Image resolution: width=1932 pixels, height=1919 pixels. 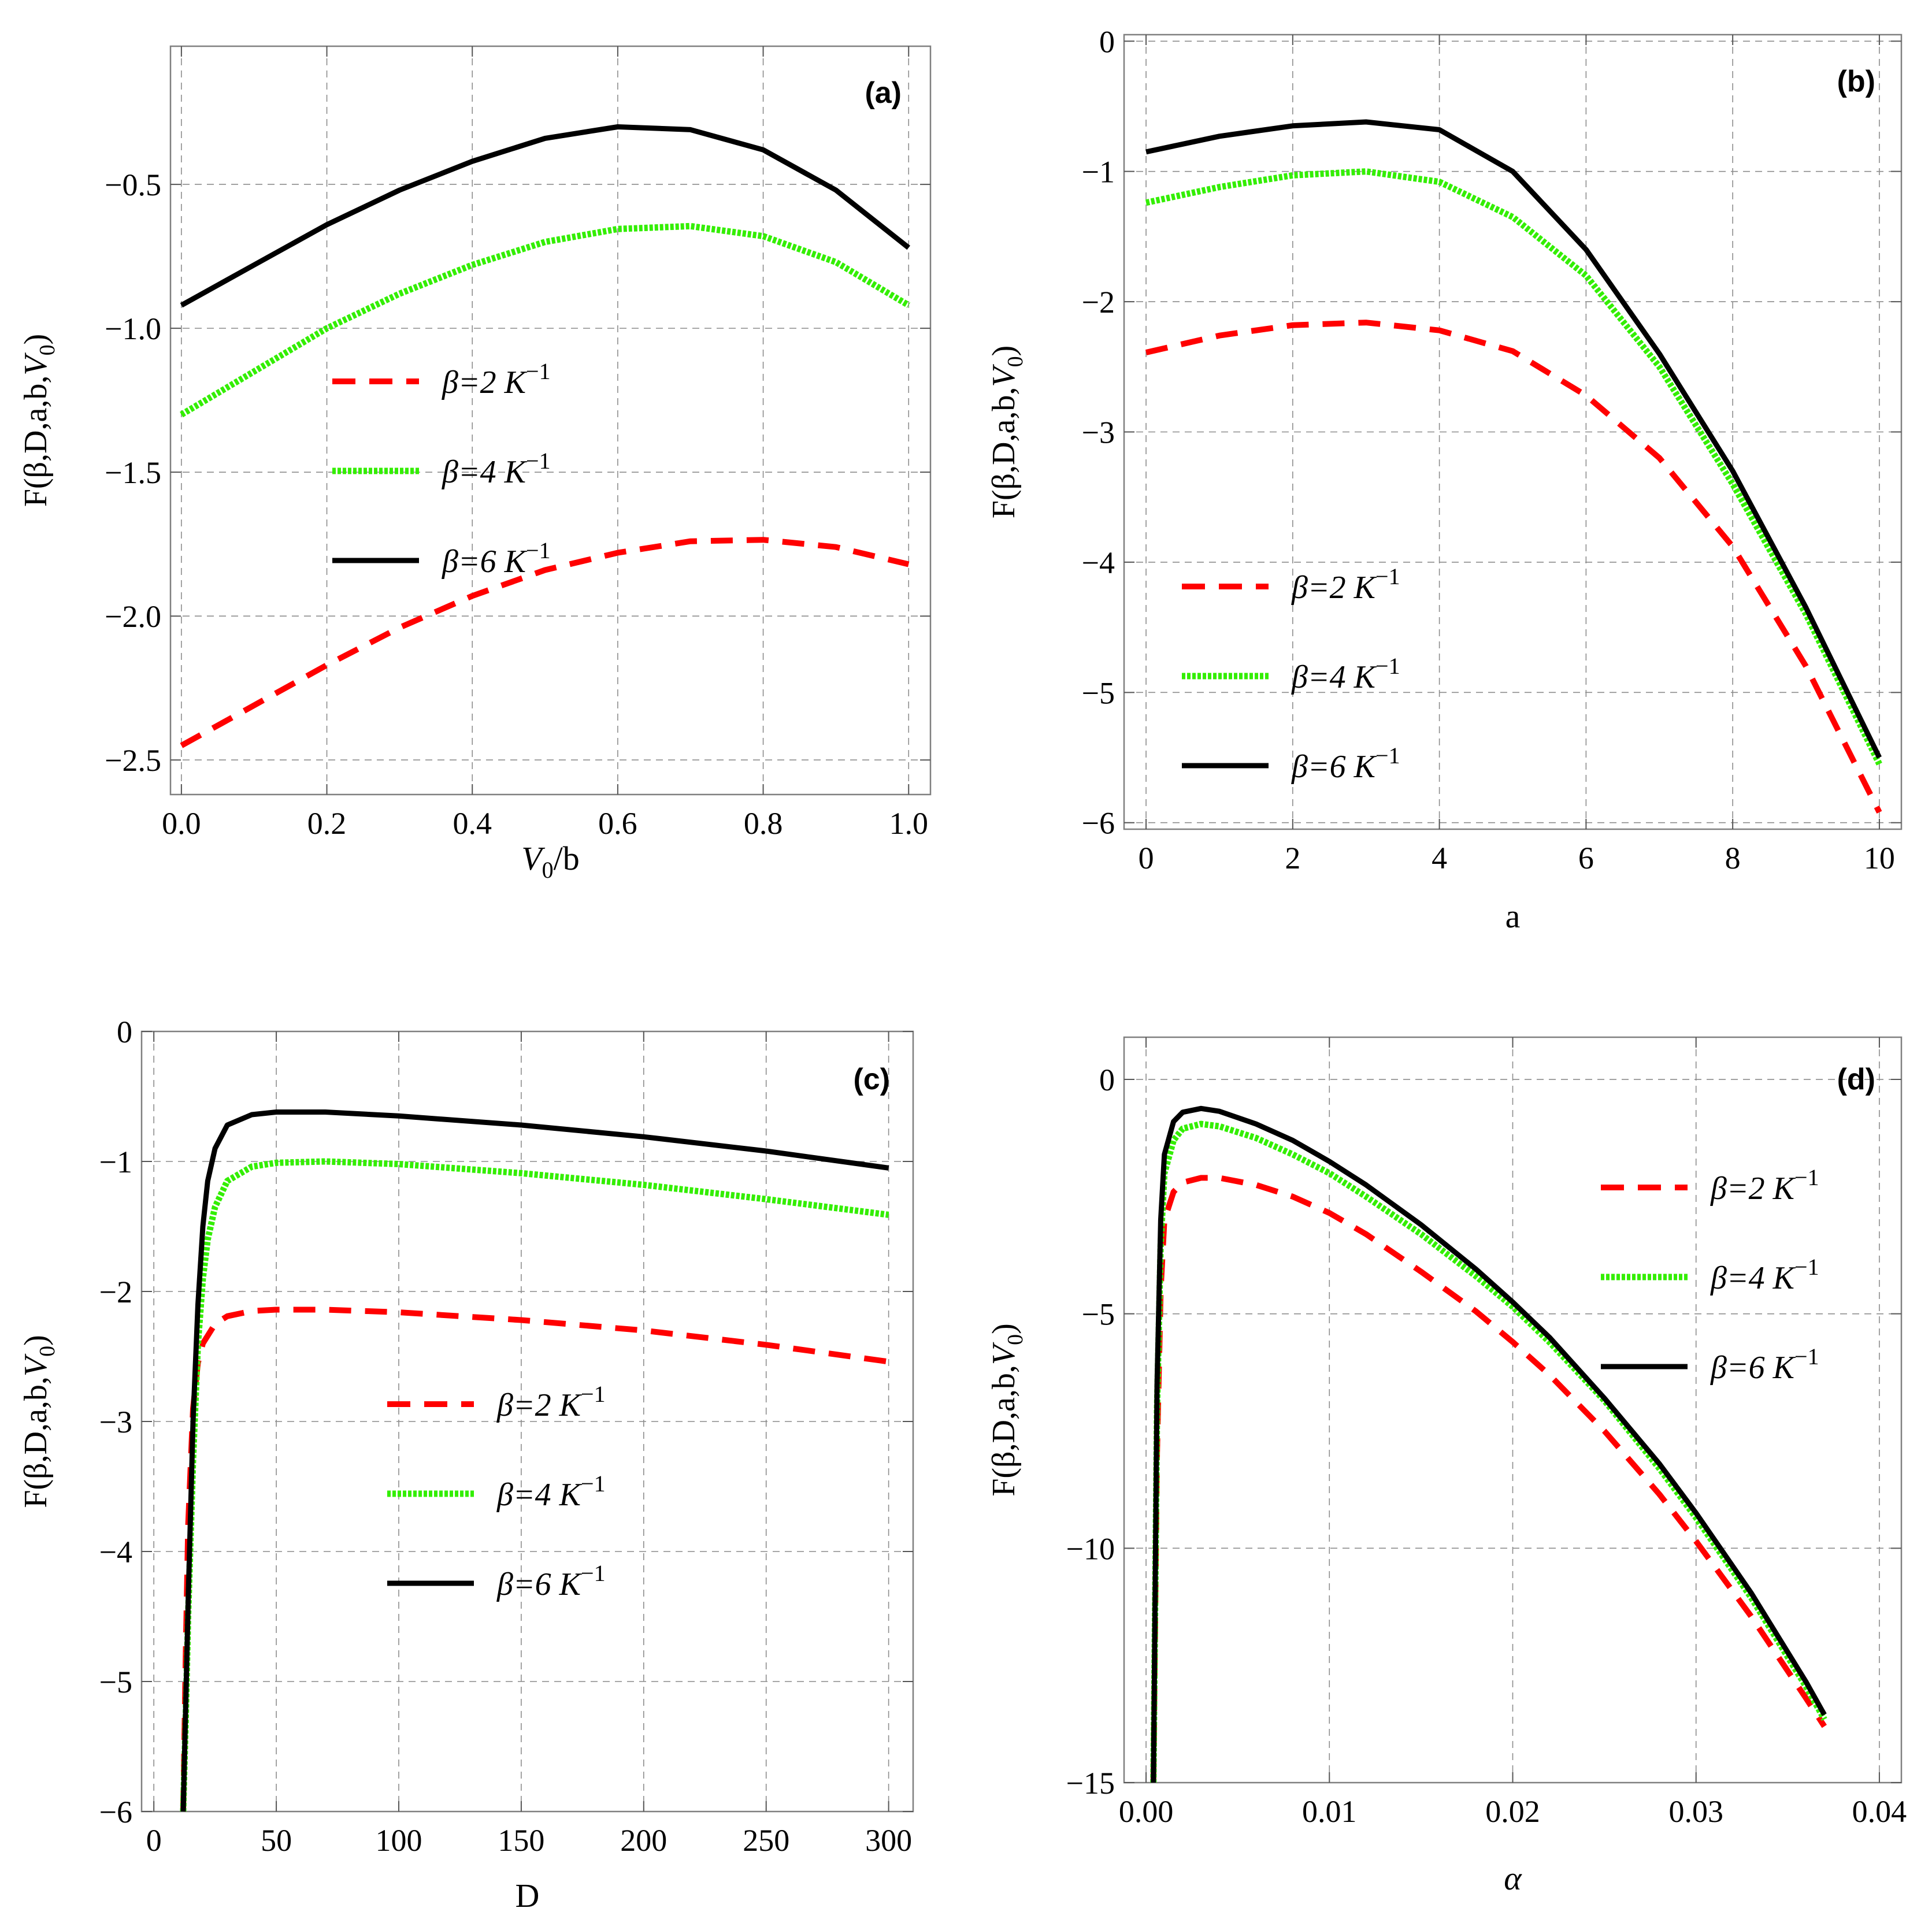 What do you see at coordinates (871, 1079) in the screenshot?
I see `panel-tag: (c)` at bounding box center [871, 1079].